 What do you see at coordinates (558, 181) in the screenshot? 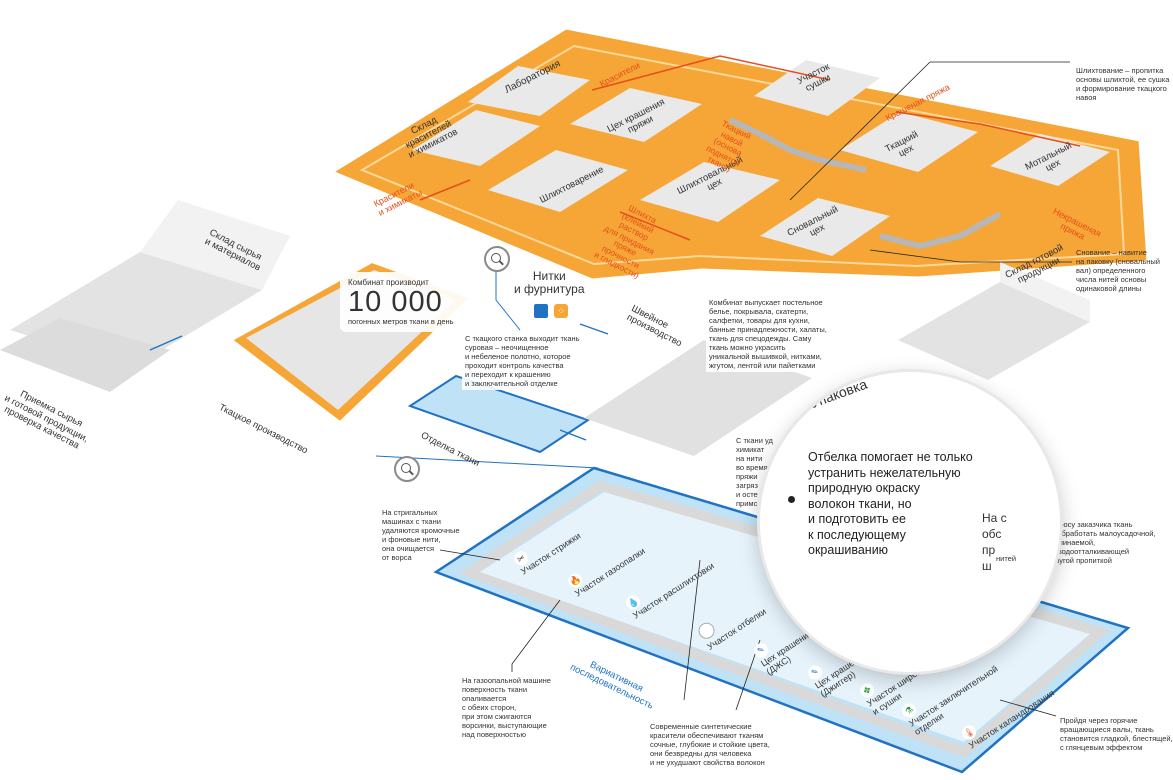
I see `size-cooking-room` at bounding box center [558, 181].